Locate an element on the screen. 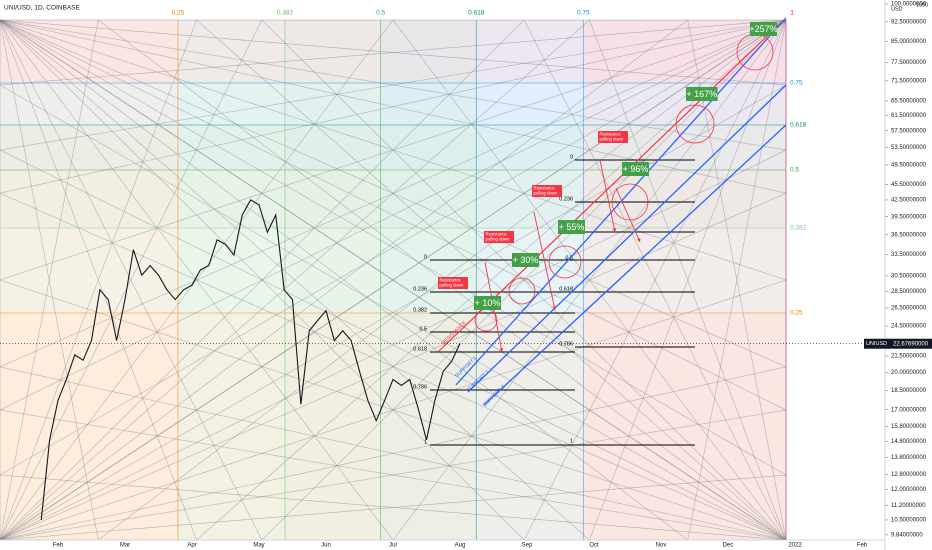 The image size is (932, 550). y-tick-label: 28.50000000 is located at coordinates (909, 292).